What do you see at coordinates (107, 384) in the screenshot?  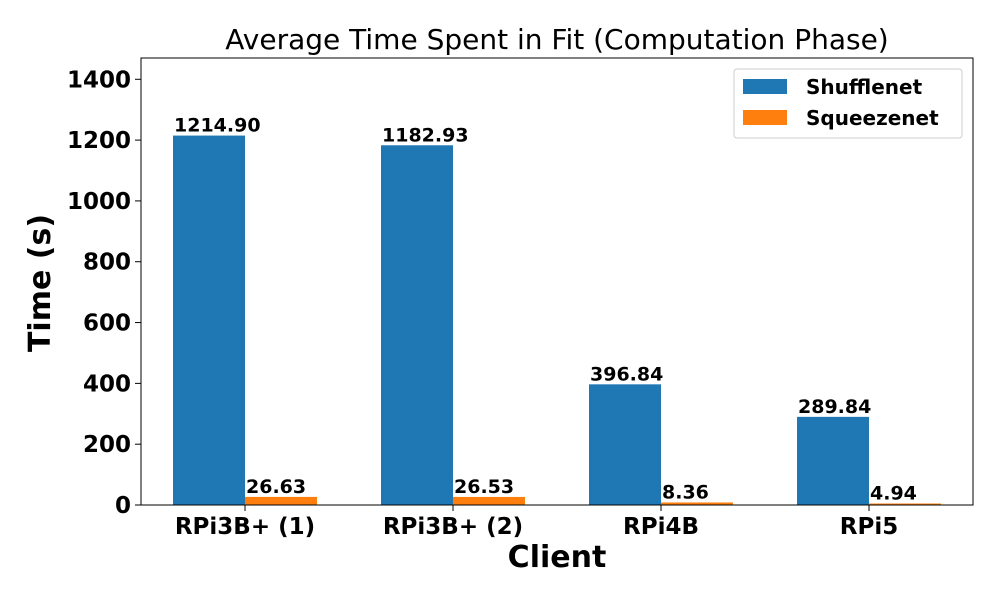 I see `y-tick-label: 400` at bounding box center [107, 384].